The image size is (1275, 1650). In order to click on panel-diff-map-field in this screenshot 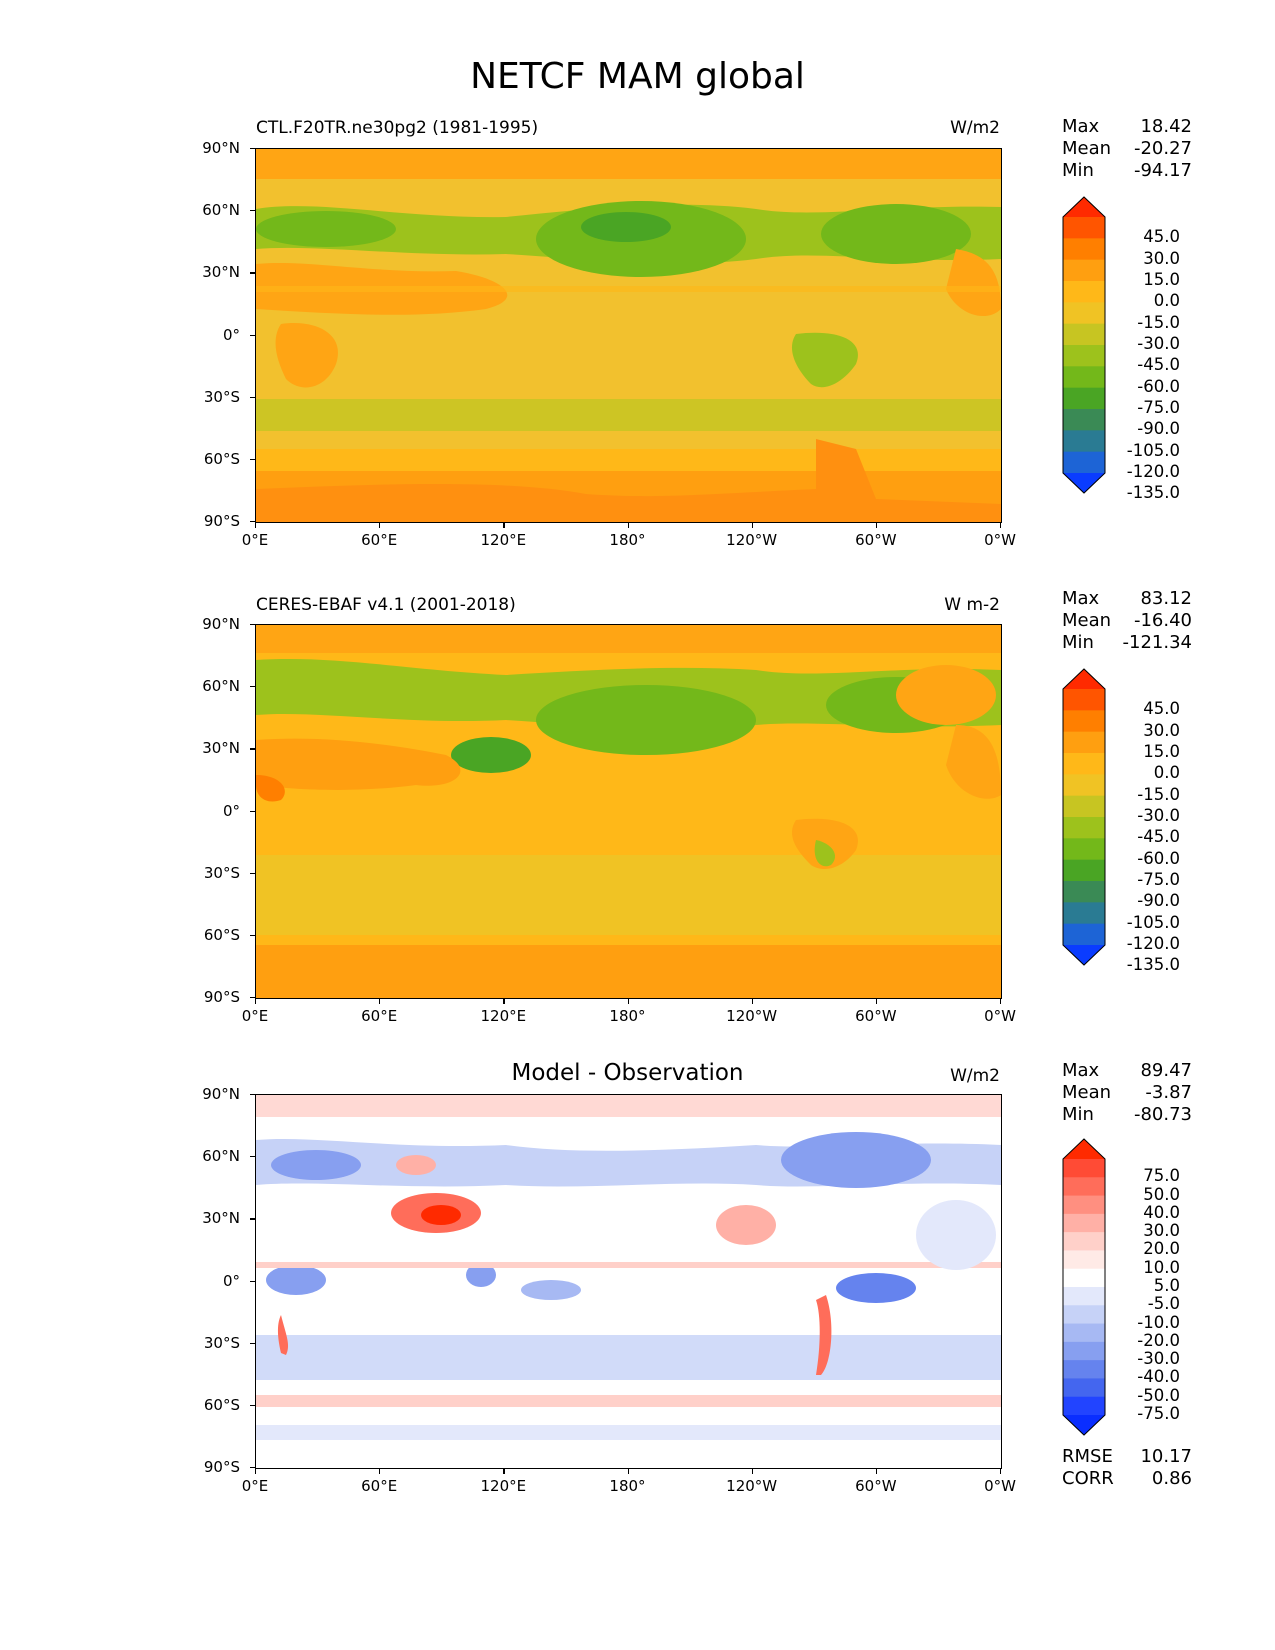, I will do `click(628, 1281)`.